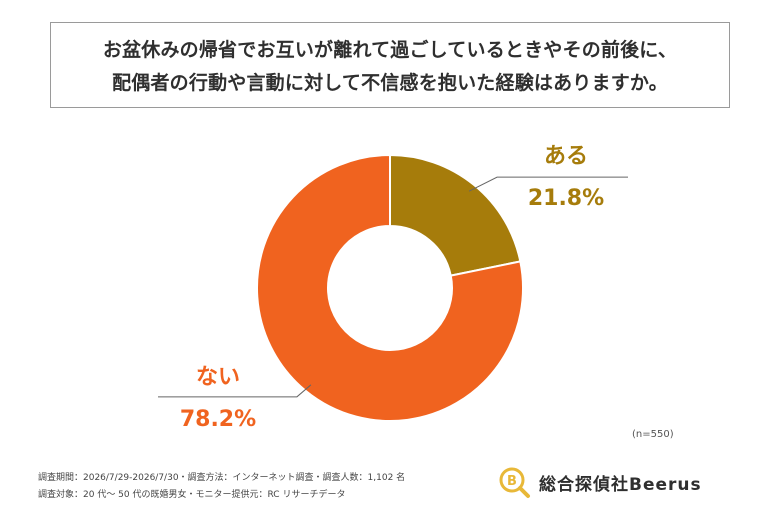 This screenshot has width=780, height=520. Describe the element at coordinates (455, 215) in the screenshot. I see `donut-slice-yes` at that location.